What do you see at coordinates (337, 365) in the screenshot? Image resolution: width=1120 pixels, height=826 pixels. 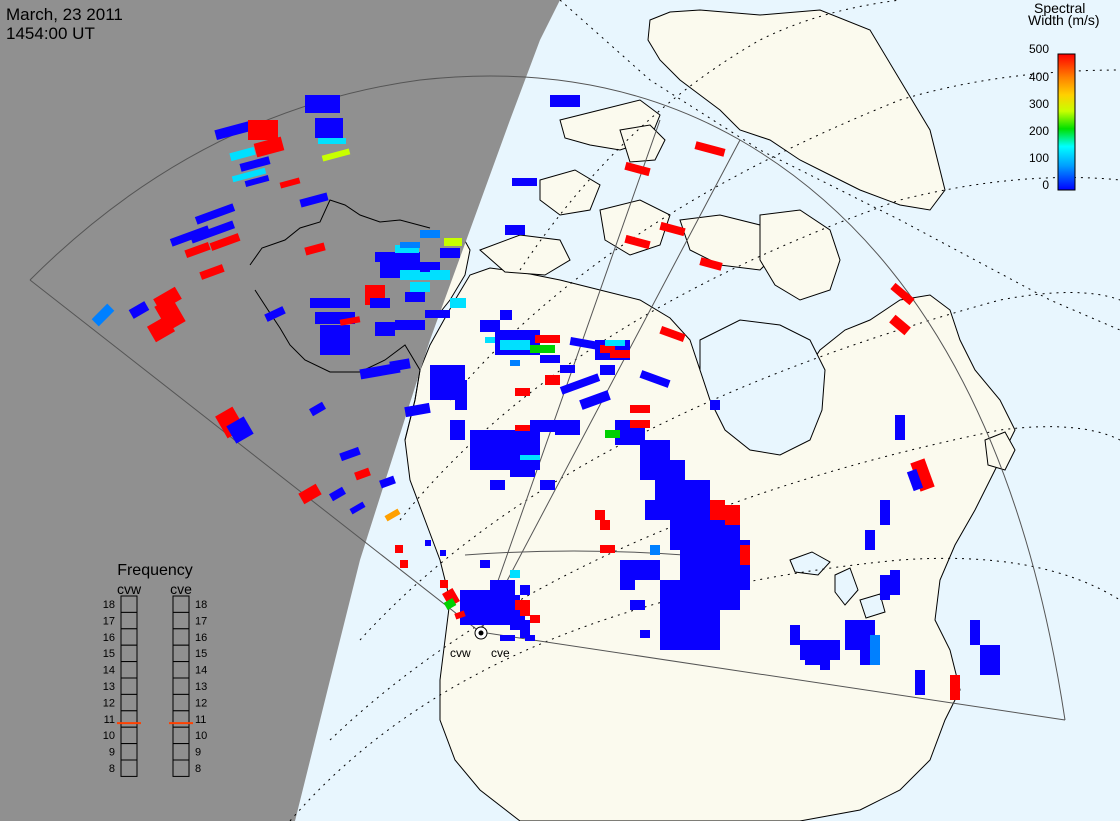 I see `alaska-south-coast` at bounding box center [337, 365].